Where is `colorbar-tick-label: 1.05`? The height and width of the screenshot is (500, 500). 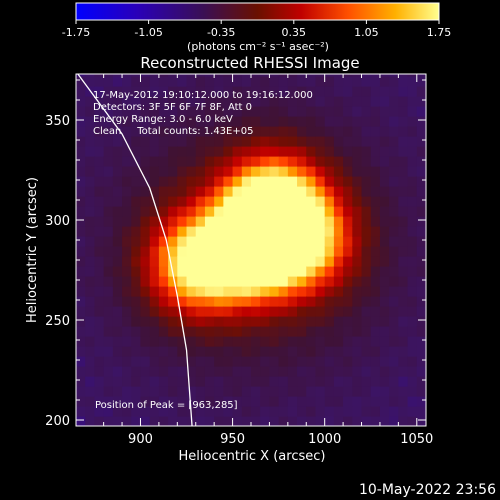
colorbar-tick-label: 1.05 is located at coordinates (366, 32).